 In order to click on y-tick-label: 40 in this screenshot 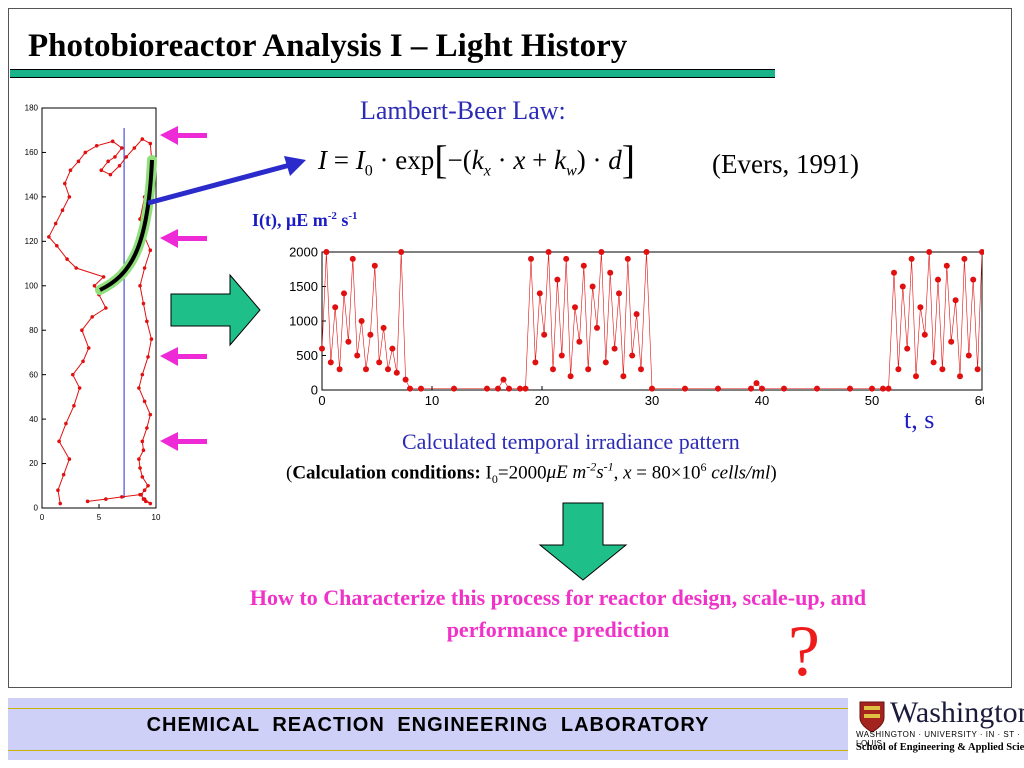, I will do `click(33, 419)`.